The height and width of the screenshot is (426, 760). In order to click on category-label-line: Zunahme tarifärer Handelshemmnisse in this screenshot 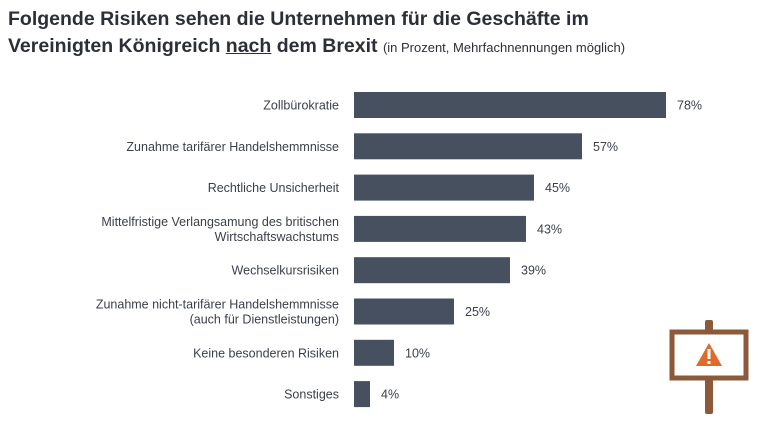, I will do `click(232, 147)`.